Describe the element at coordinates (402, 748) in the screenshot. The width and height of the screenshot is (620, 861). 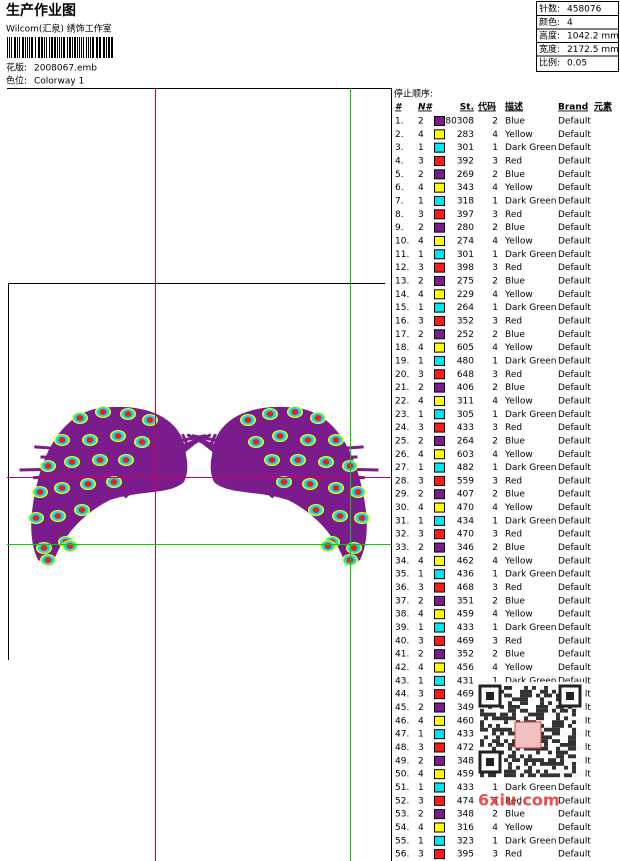
I see `row-number: 48.` at that location.